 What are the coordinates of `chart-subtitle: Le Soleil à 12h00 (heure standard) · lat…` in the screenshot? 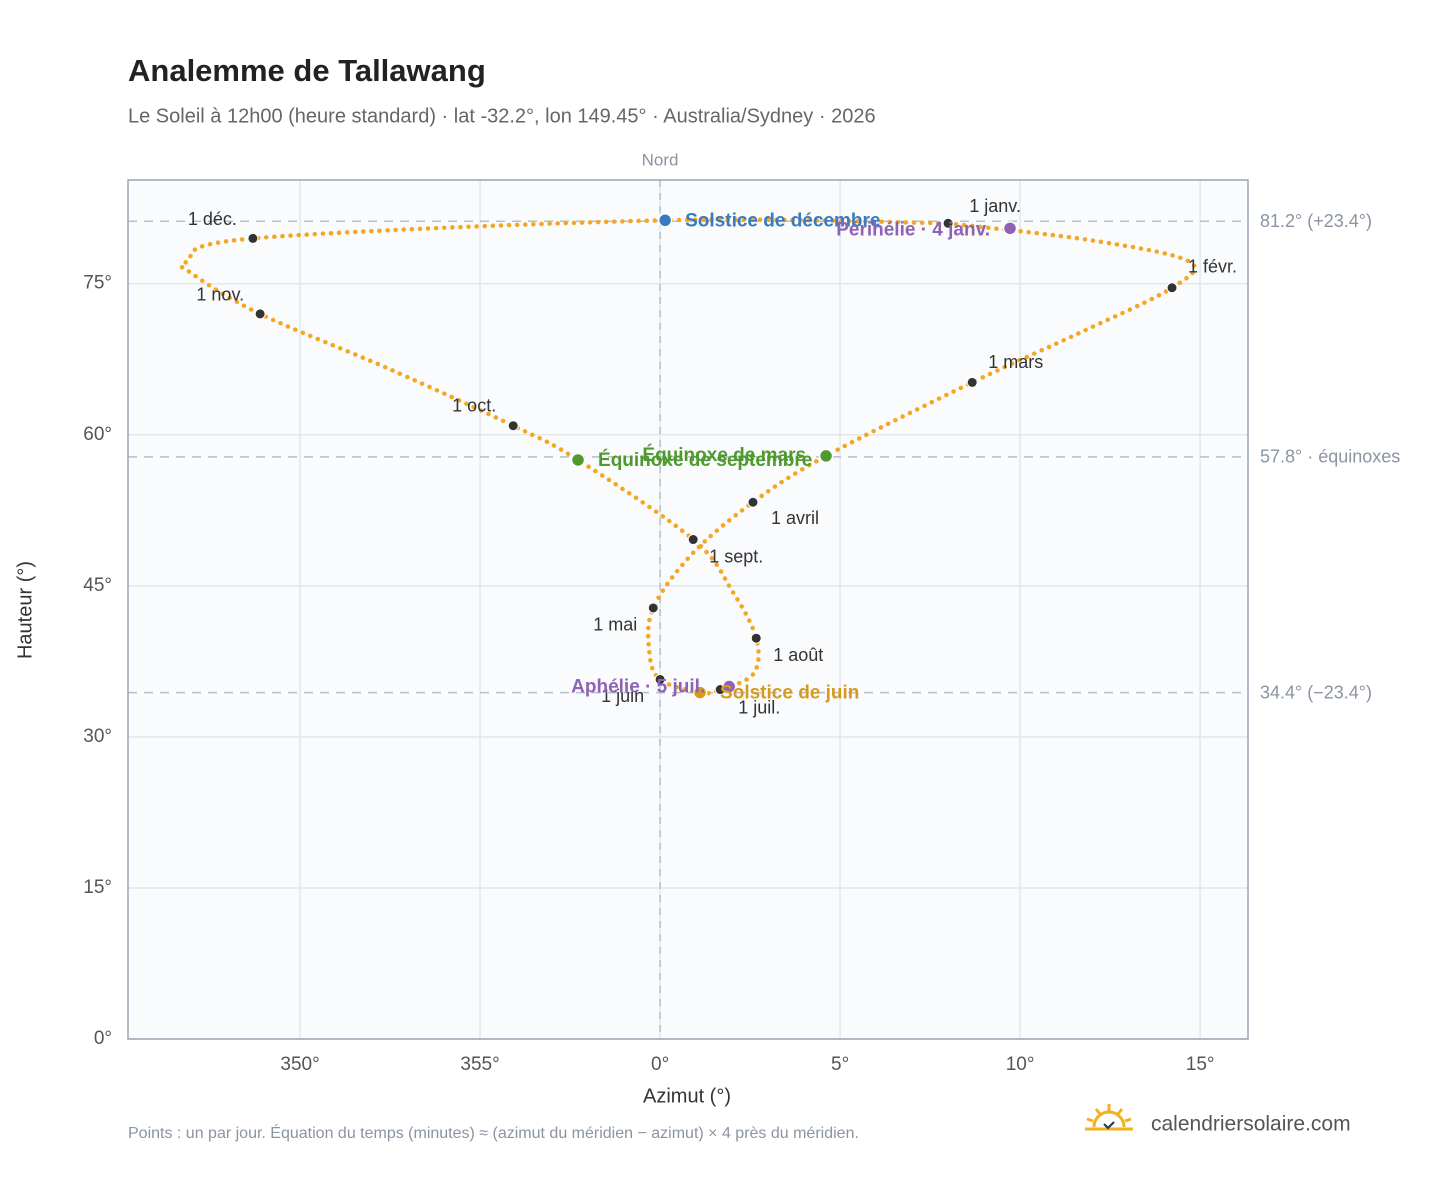 It's located at (502, 116).